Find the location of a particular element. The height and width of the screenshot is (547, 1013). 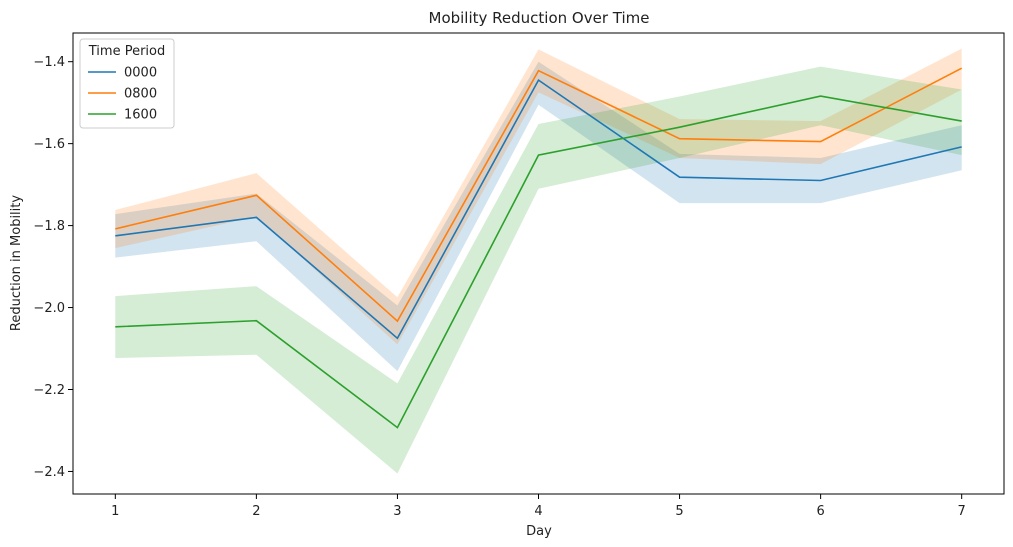

x-tick-label: 4 is located at coordinates (538, 511).